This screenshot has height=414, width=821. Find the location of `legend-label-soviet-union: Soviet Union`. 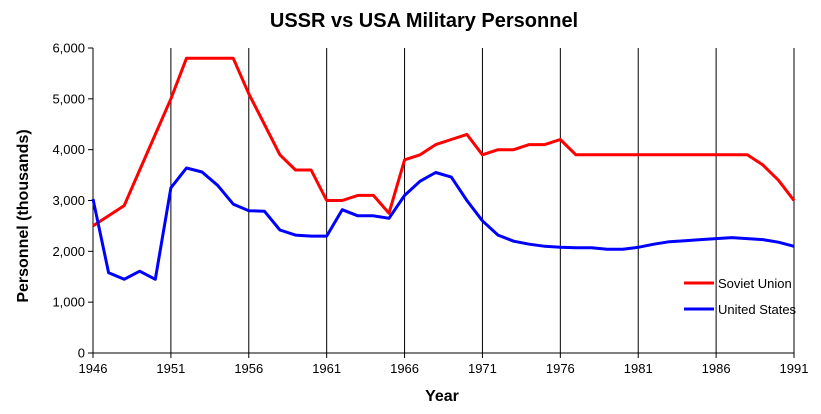

legend-label-soviet-union: Soviet Union is located at coordinates (755, 283).